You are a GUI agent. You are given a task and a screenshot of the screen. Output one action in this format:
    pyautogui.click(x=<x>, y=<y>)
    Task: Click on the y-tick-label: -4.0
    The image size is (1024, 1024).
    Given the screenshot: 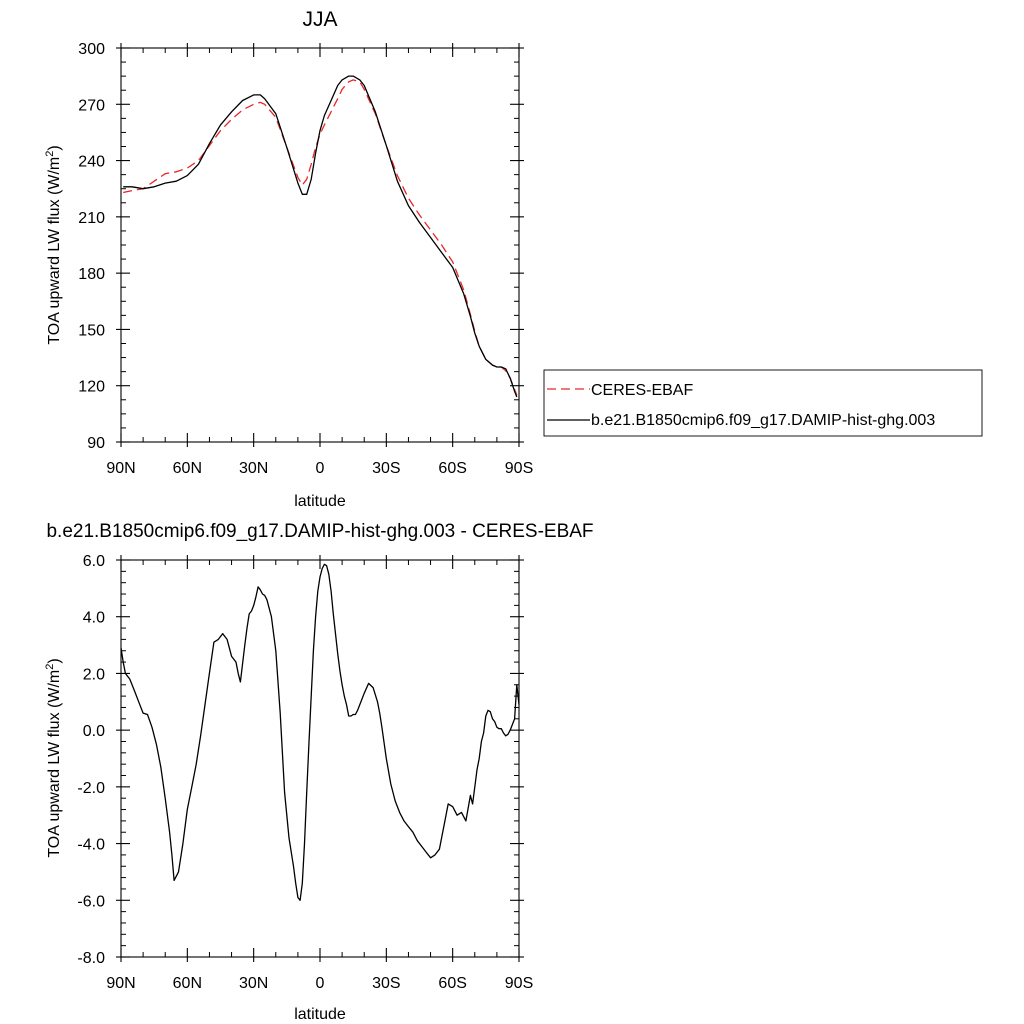 What is the action you would take?
    pyautogui.click(x=91, y=845)
    